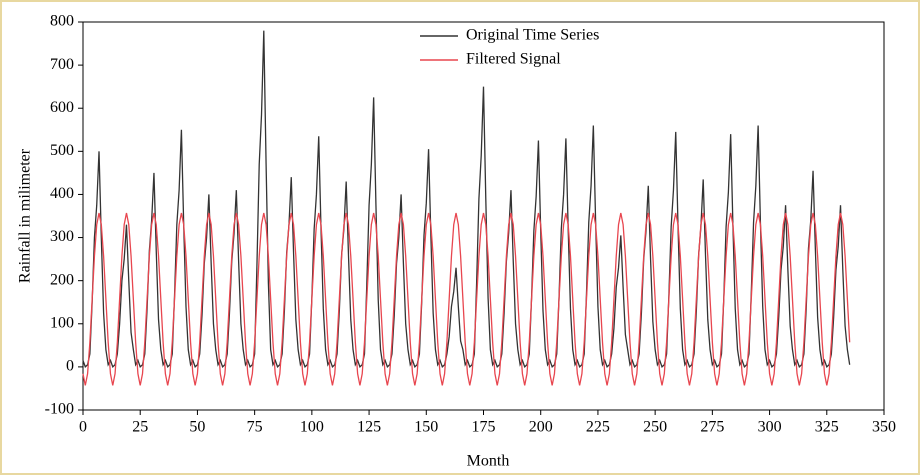  I want to click on y-tick-label: 500, so click(62, 150).